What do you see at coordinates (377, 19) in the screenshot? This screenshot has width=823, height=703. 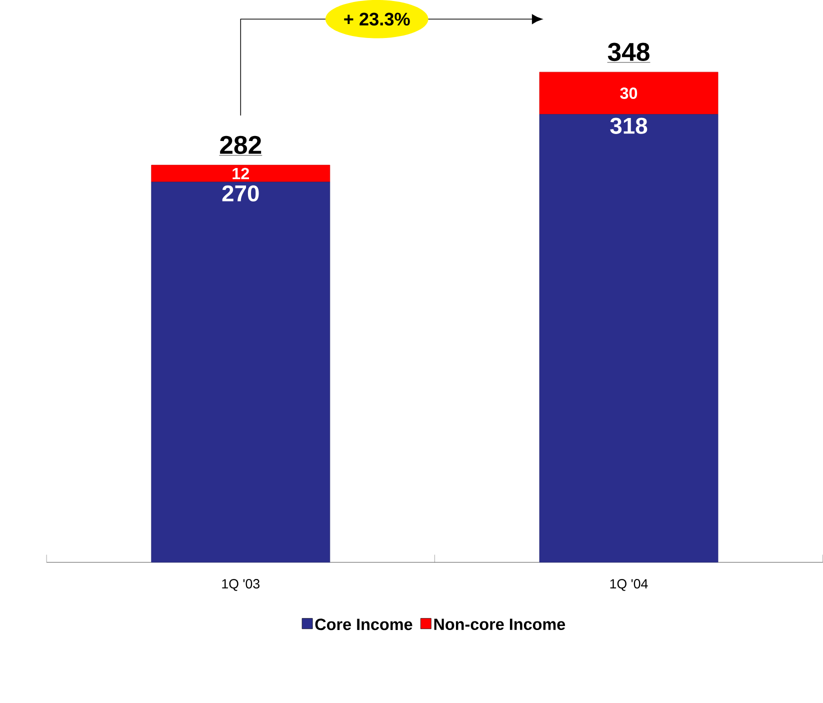 I see `text: + 23.3%` at bounding box center [377, 19].